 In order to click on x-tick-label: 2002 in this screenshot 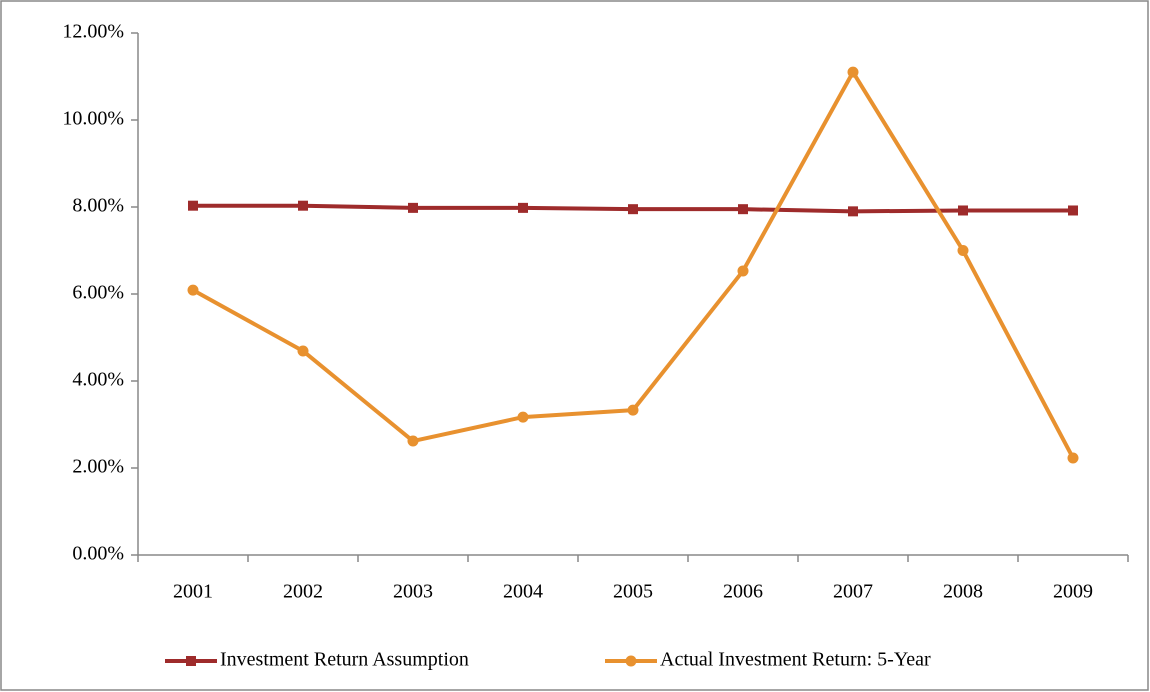, I will do `click(303, 592)`.